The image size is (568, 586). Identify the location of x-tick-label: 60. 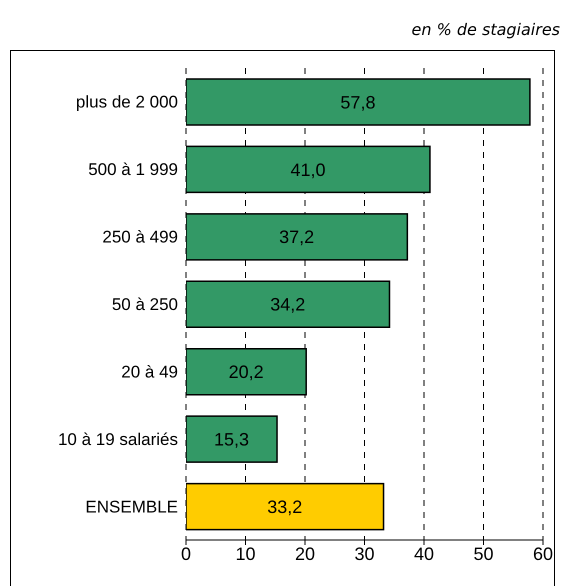
(543, 554).